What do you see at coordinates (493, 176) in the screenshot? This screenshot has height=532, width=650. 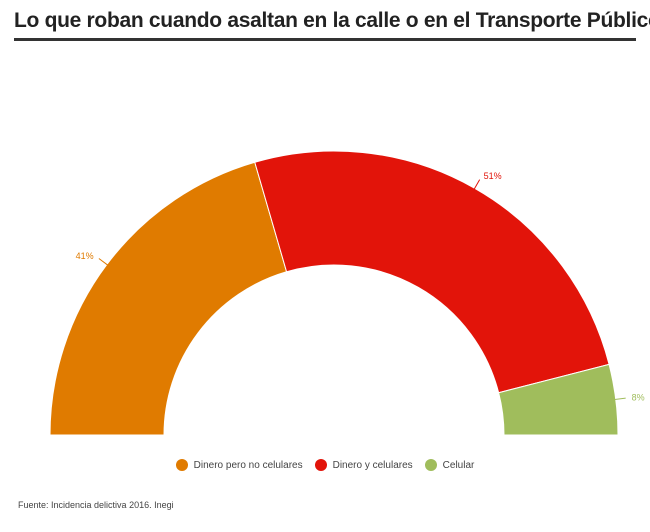 I see `slice-label-1: 51%` at bounding box center [493, 176].